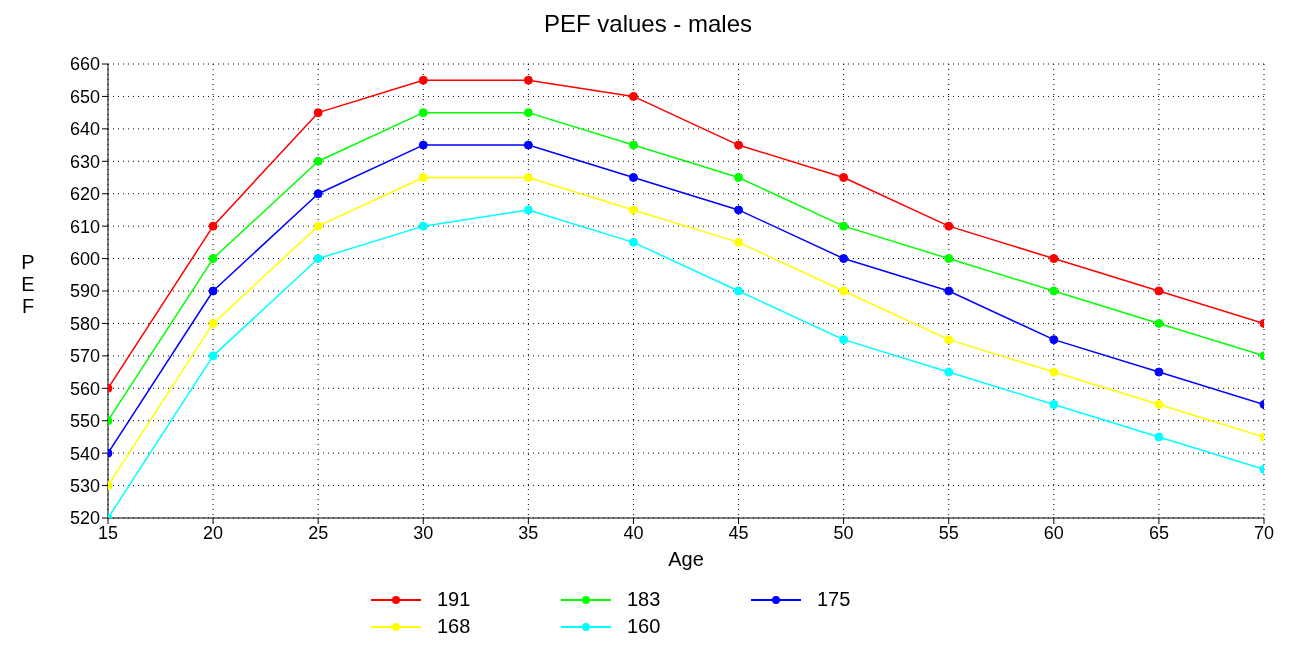  I want to click on x-tick-label: 20, so click(213, 532).